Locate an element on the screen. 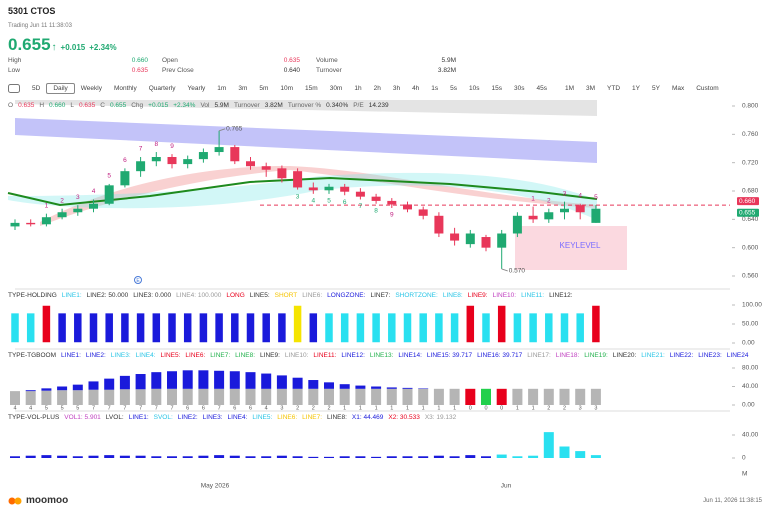  legend-item: X1: 44.469 is located at coordinates (367, 417).